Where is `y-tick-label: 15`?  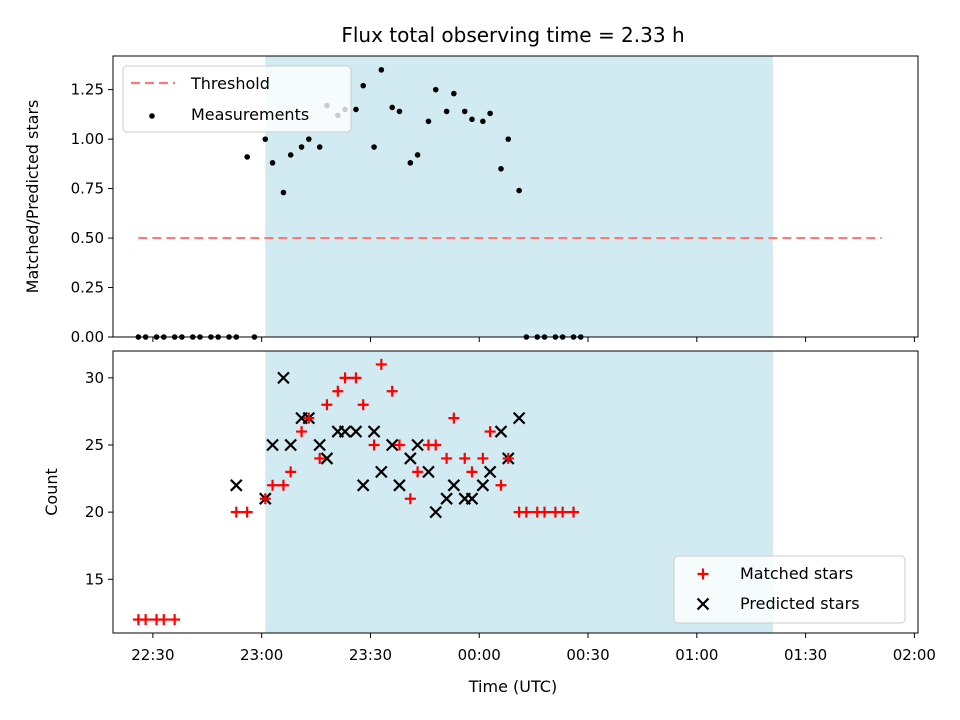
y-tick-label: 15 is located at coordinates (94, 579).